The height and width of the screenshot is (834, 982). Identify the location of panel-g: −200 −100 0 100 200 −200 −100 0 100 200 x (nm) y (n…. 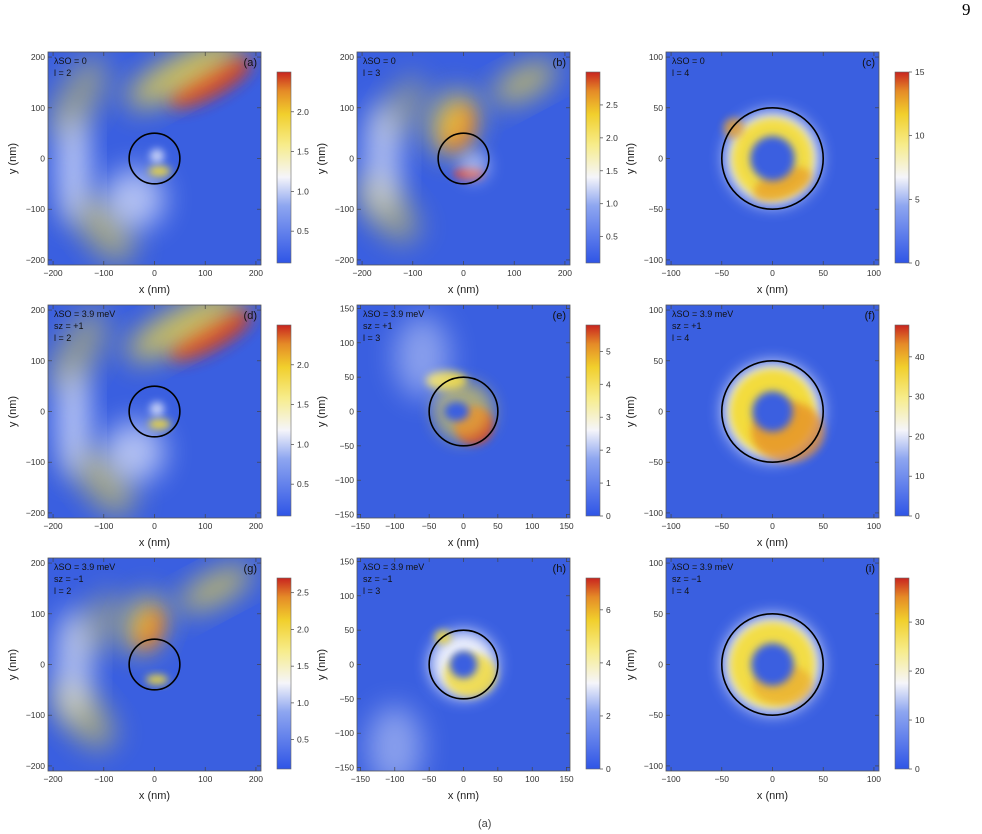
(158, 679).